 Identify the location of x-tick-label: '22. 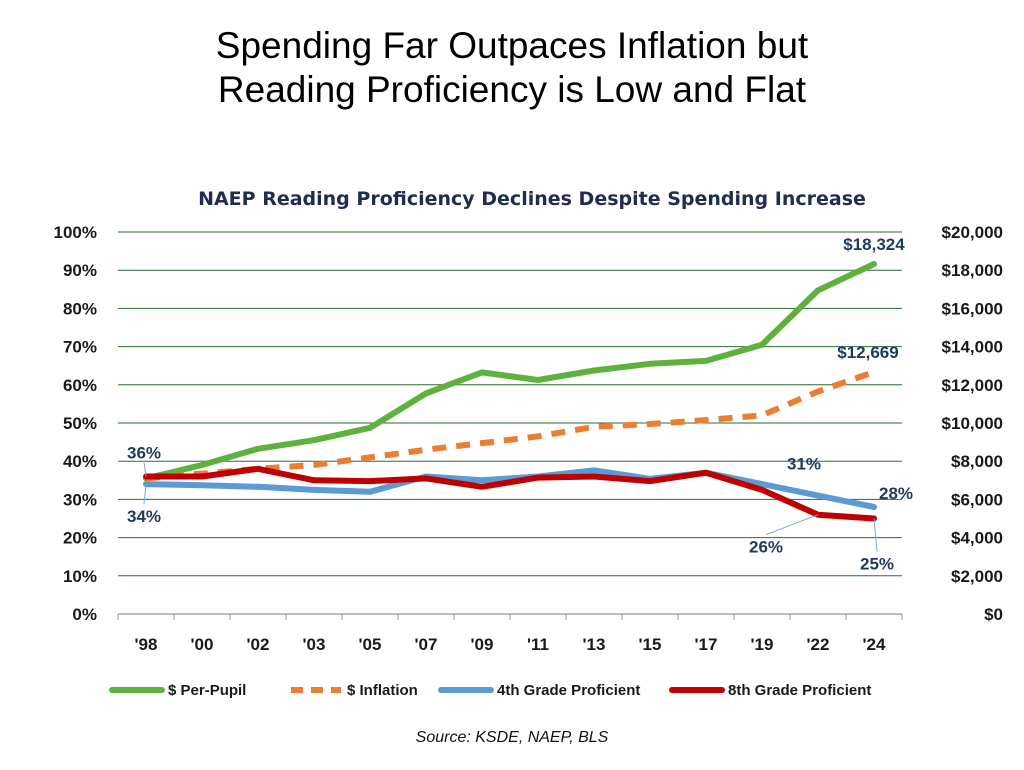
(818, 644).